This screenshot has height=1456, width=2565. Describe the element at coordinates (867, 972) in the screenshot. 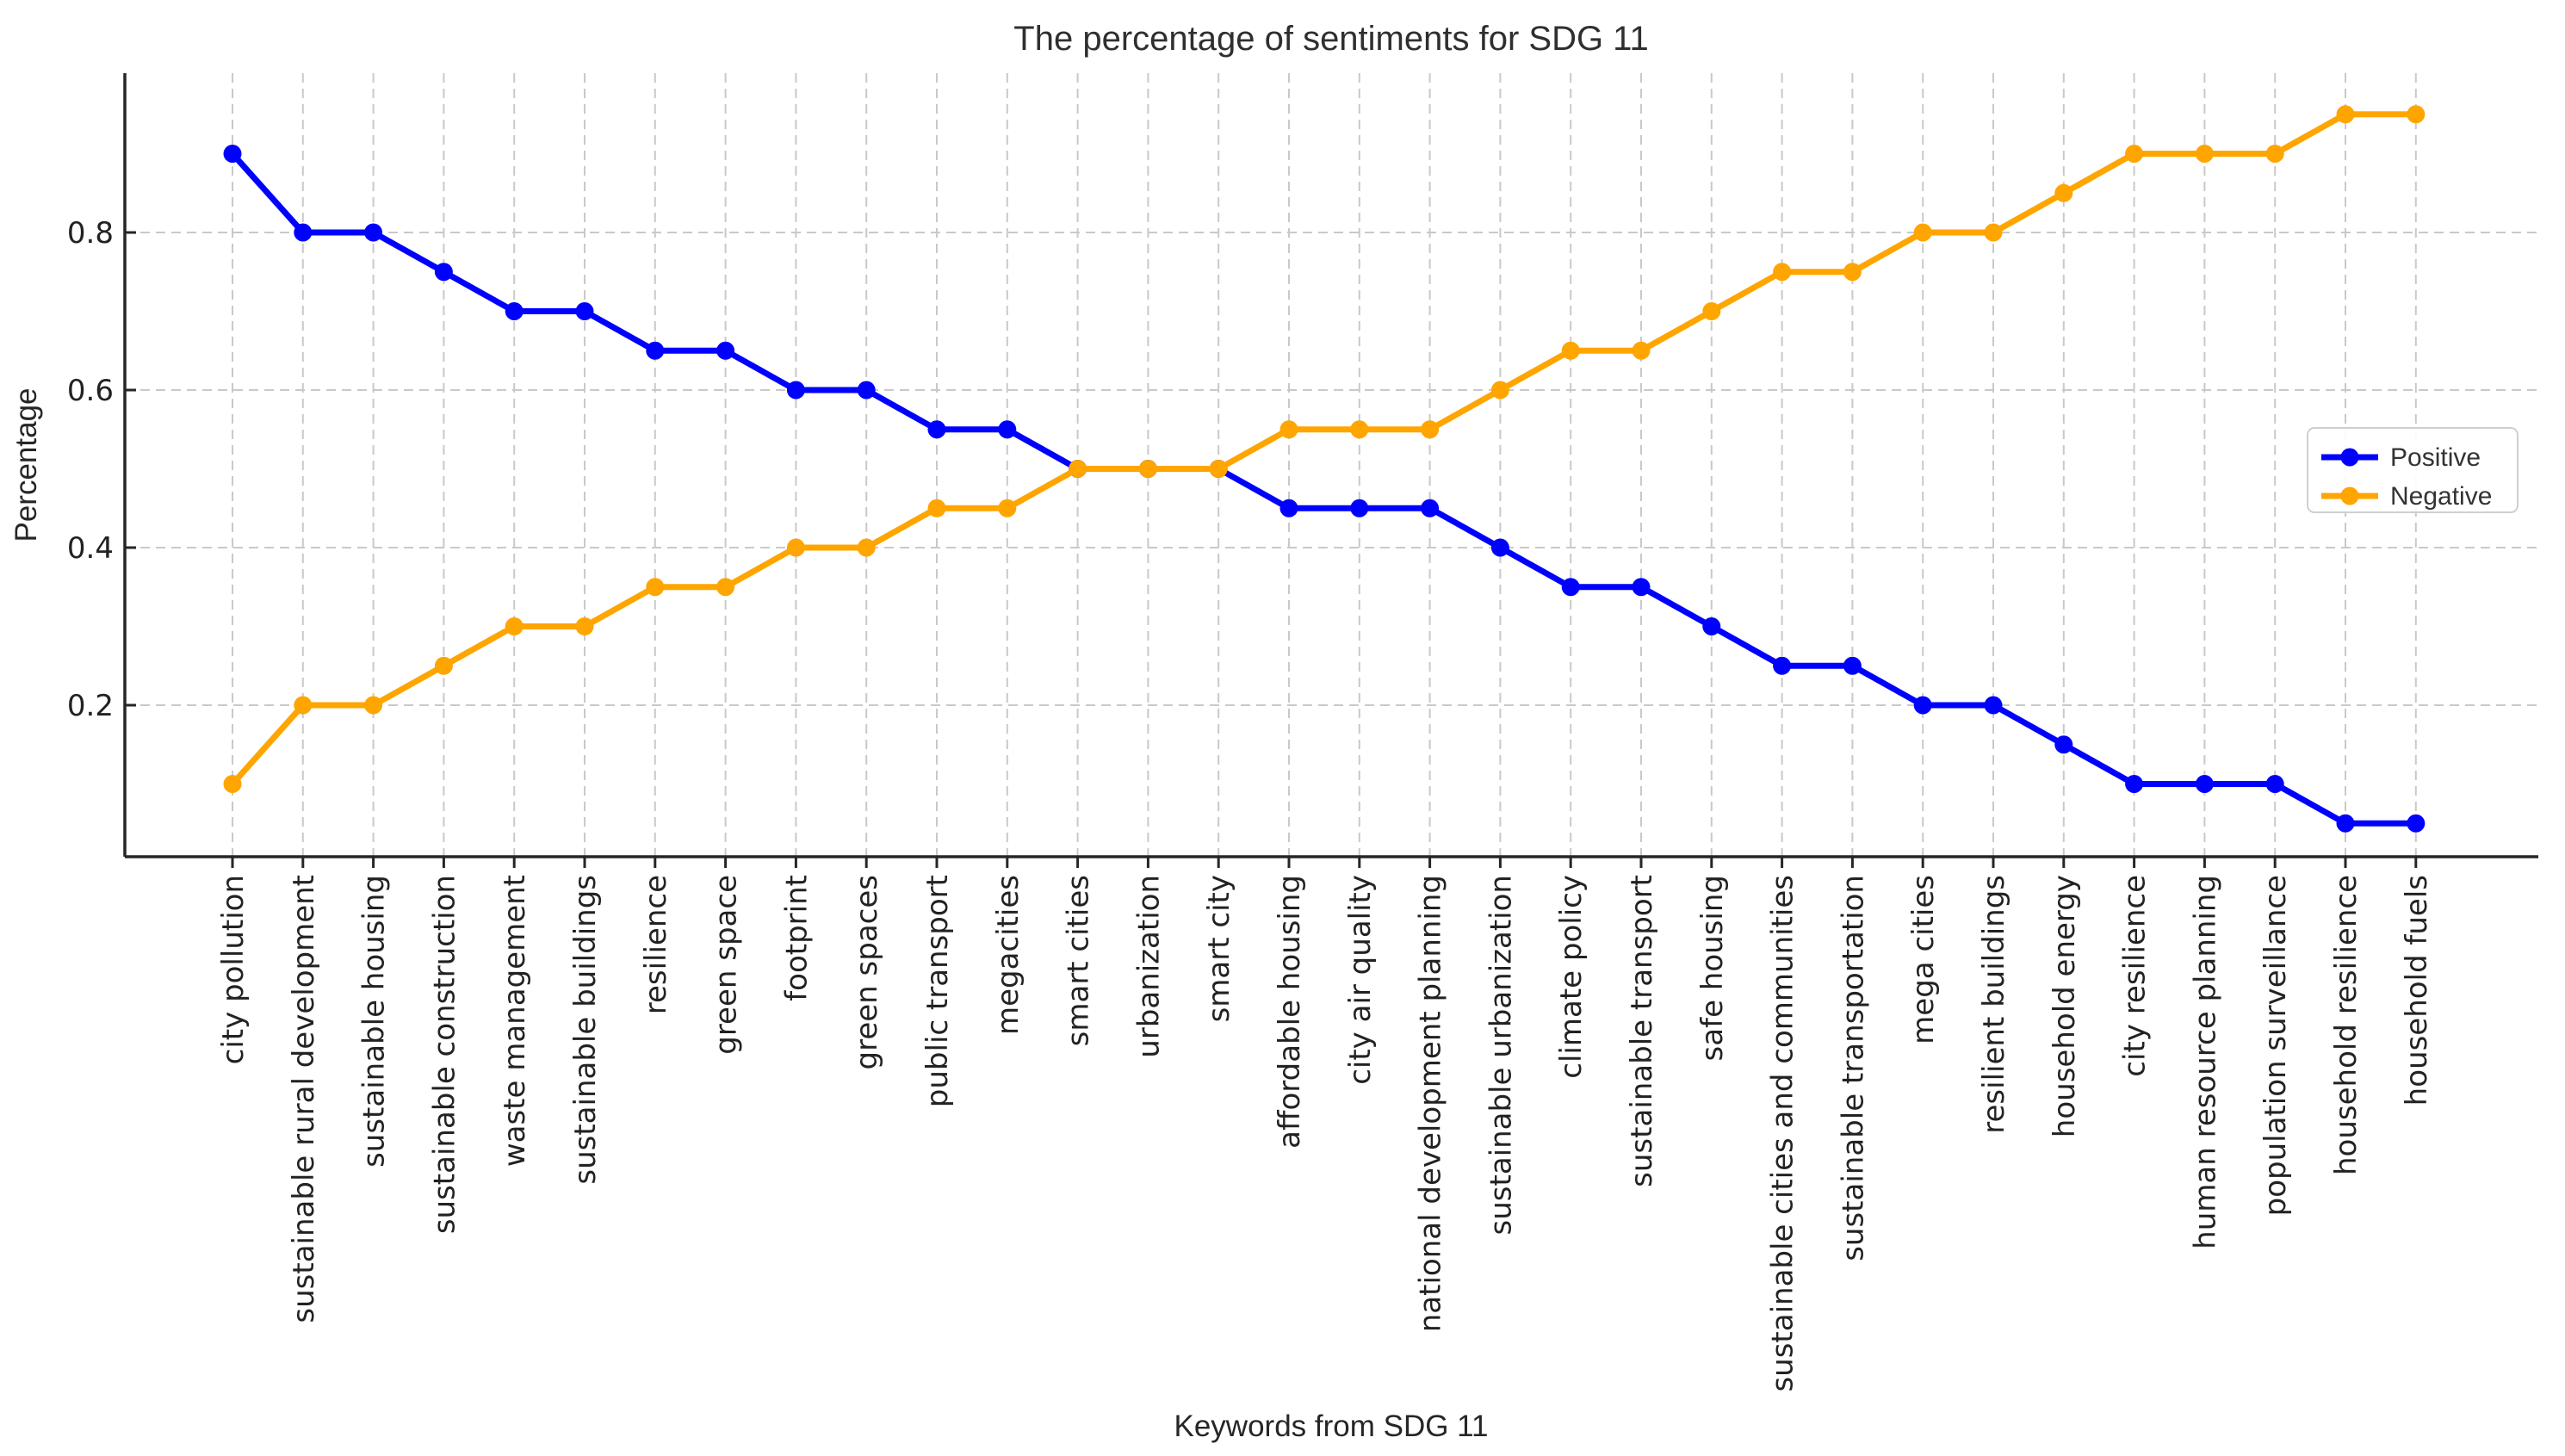

I see `x-tick-label: green spaces` at that location.